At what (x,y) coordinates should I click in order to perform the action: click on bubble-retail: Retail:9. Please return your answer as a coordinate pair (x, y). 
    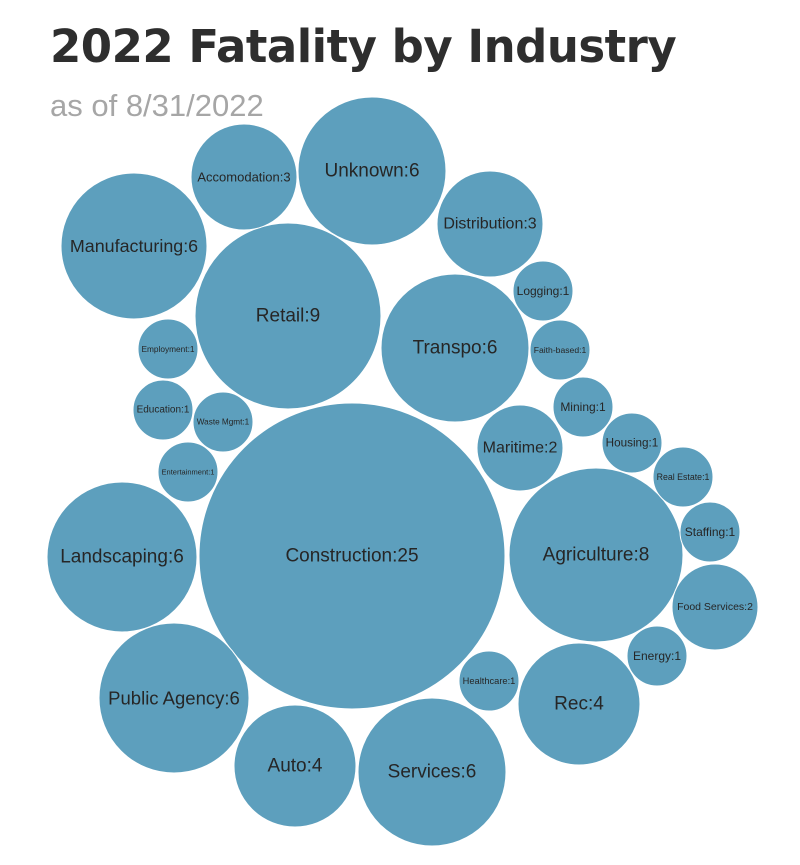
    Looking at the image, I should click on (288, 316).